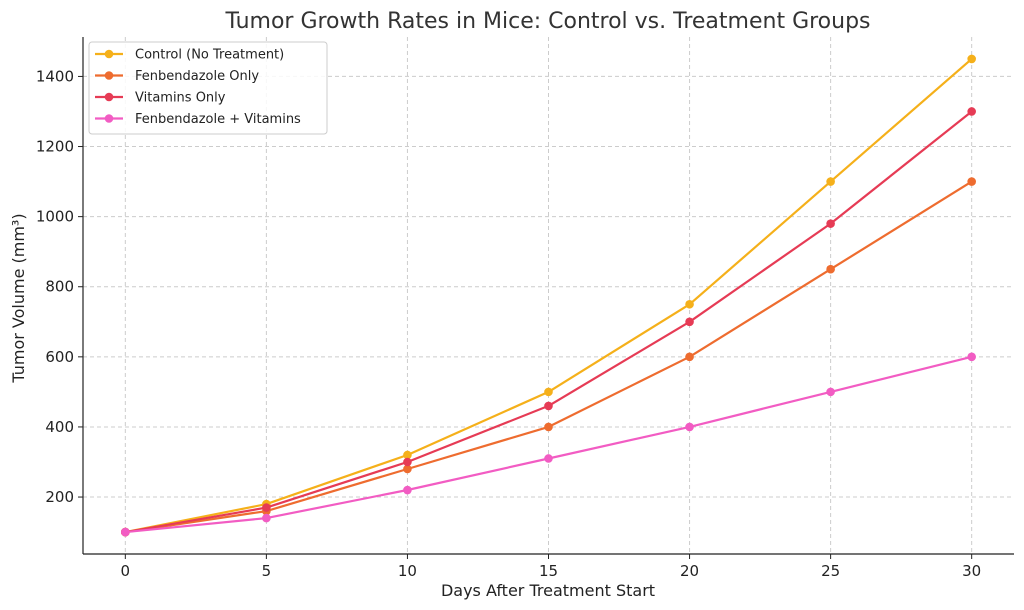 This screenshot has width=1024, height=610. What do you see at coordinates (18, 298) in the screenshot?
I see `y-axis-label: Tumor Volume (mm³)` at bounding box center [18, 298].